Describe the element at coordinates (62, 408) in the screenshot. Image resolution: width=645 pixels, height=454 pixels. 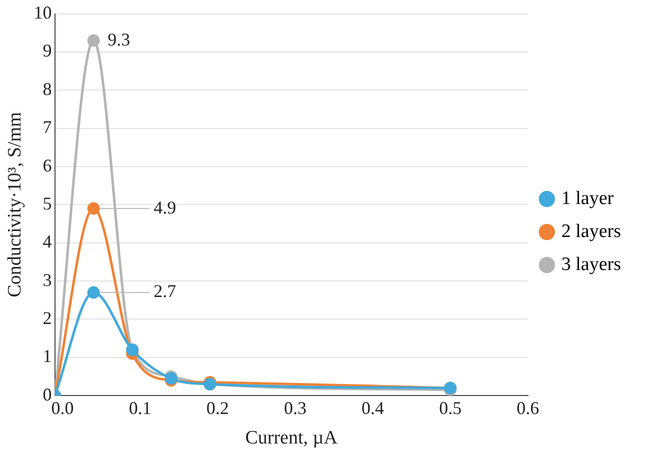
I see `x-tick-label: 0.0` at that location.